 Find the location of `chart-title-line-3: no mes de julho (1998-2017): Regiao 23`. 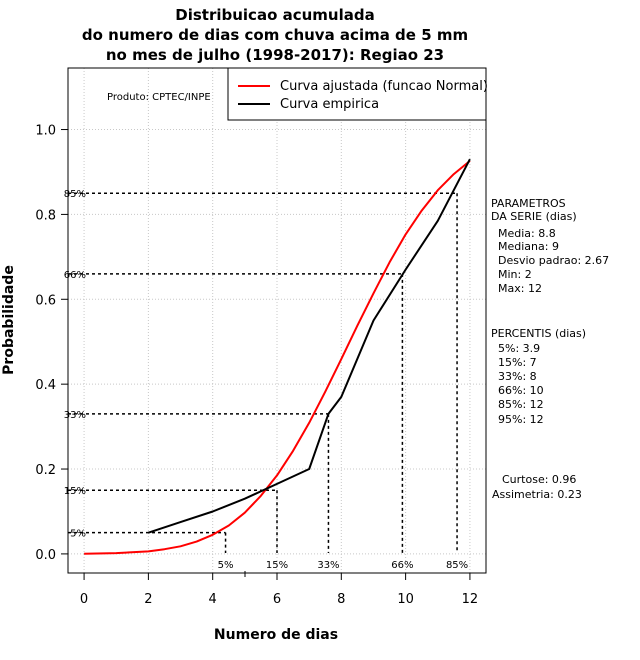

chart-title-line-3: no mes de julho (1998-2017): Regiao 23 is located at coordinates (275, 55).